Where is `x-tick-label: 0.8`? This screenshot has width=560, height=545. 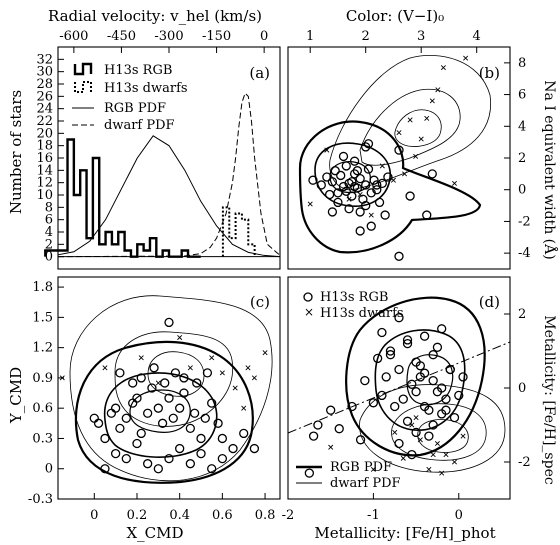
x-tick-label: 0.8 is located at coordinates (265, 515).